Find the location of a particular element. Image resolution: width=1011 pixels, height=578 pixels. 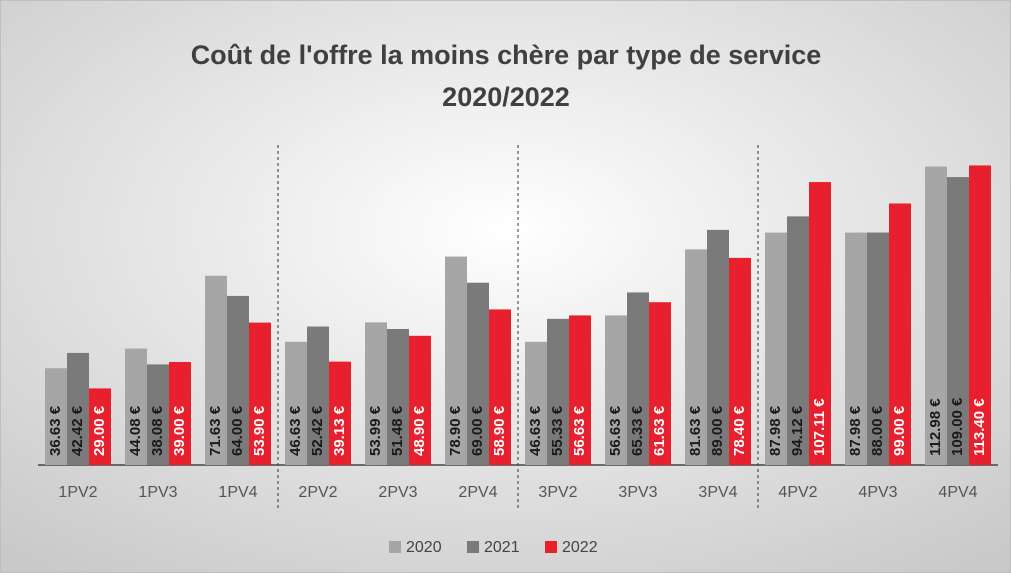

data-label: 88.00 € is located at coordinates (877, 430).